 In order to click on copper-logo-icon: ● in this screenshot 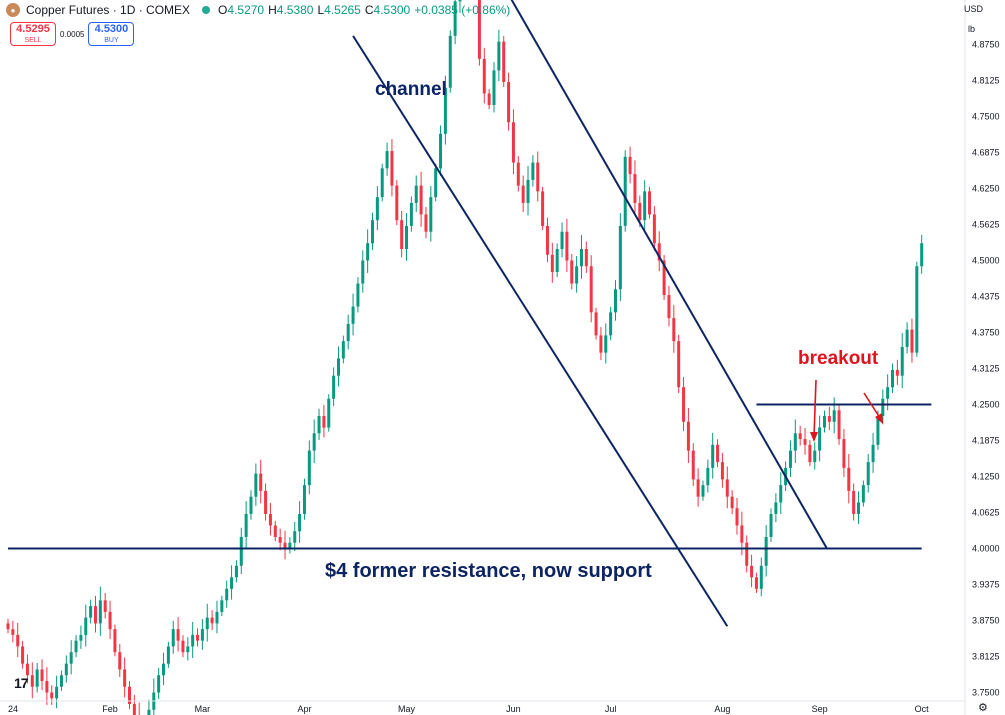, I will do `click(13, 10)`.